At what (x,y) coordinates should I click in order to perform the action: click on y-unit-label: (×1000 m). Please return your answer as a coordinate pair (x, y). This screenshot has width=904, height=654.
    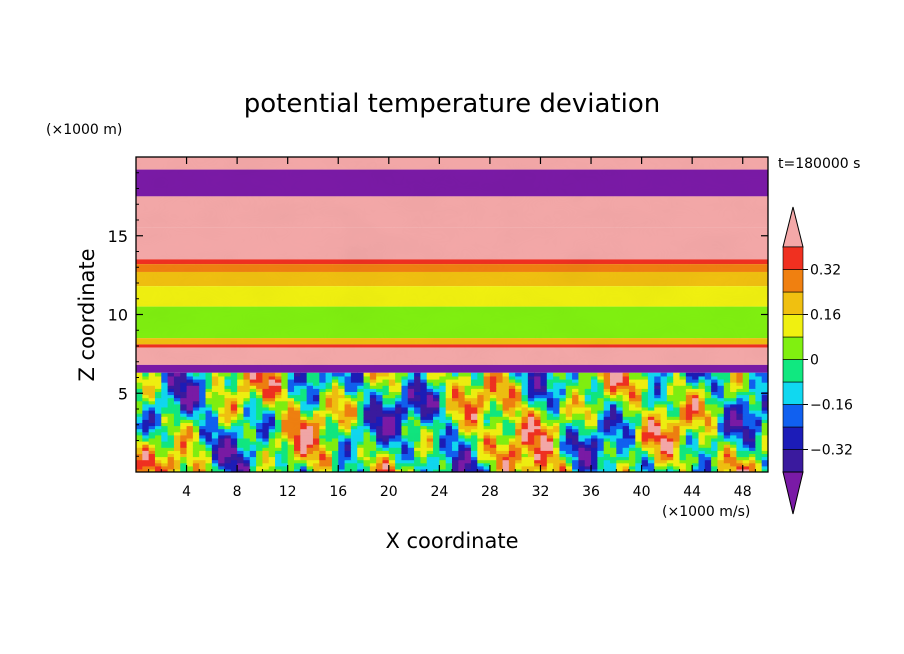
    Looking at the image, I should click on (84, 130).